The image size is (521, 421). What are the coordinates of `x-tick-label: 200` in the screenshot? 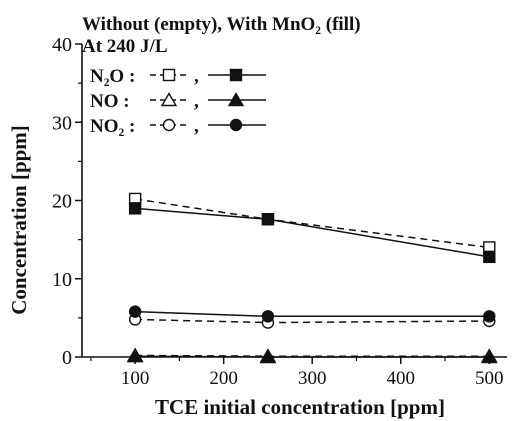 It's located at (223, 378).